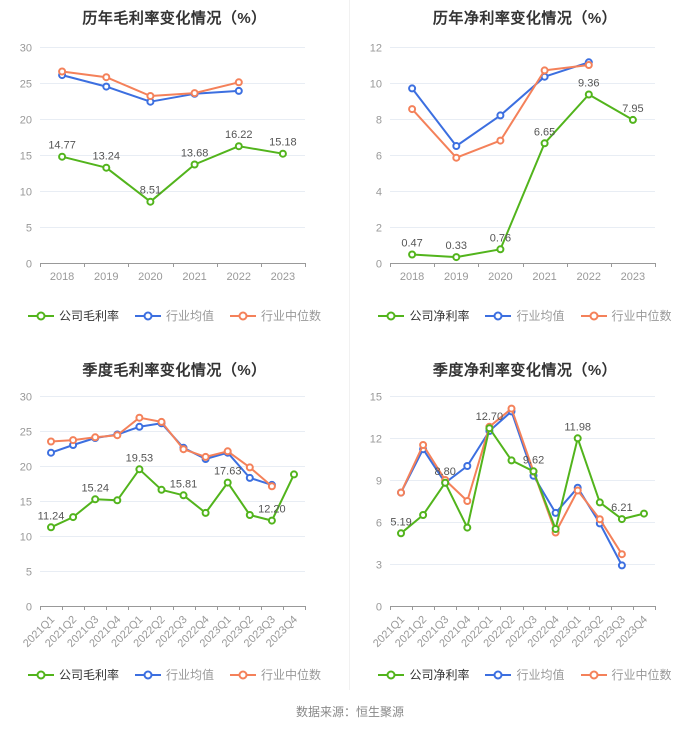  I want to click on point-label: 15.24, so click(95, 488).